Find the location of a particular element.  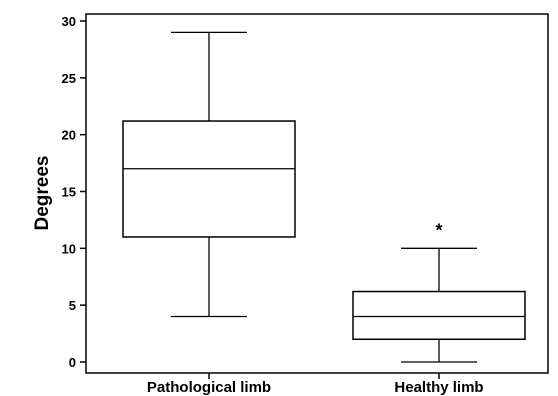

y-tick-label: 15 is located at coordinates (69, 192).